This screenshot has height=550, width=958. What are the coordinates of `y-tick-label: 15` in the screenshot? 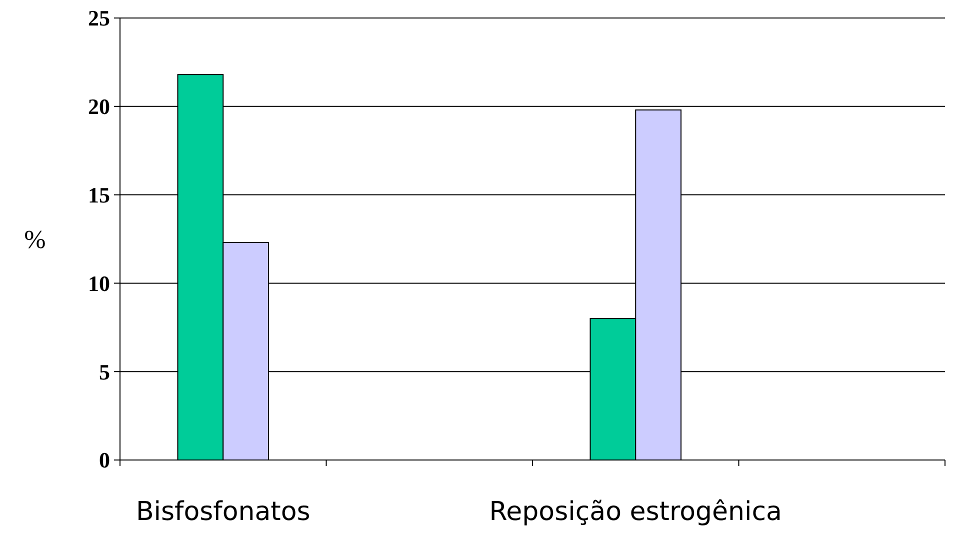 It's located at (99, 195).